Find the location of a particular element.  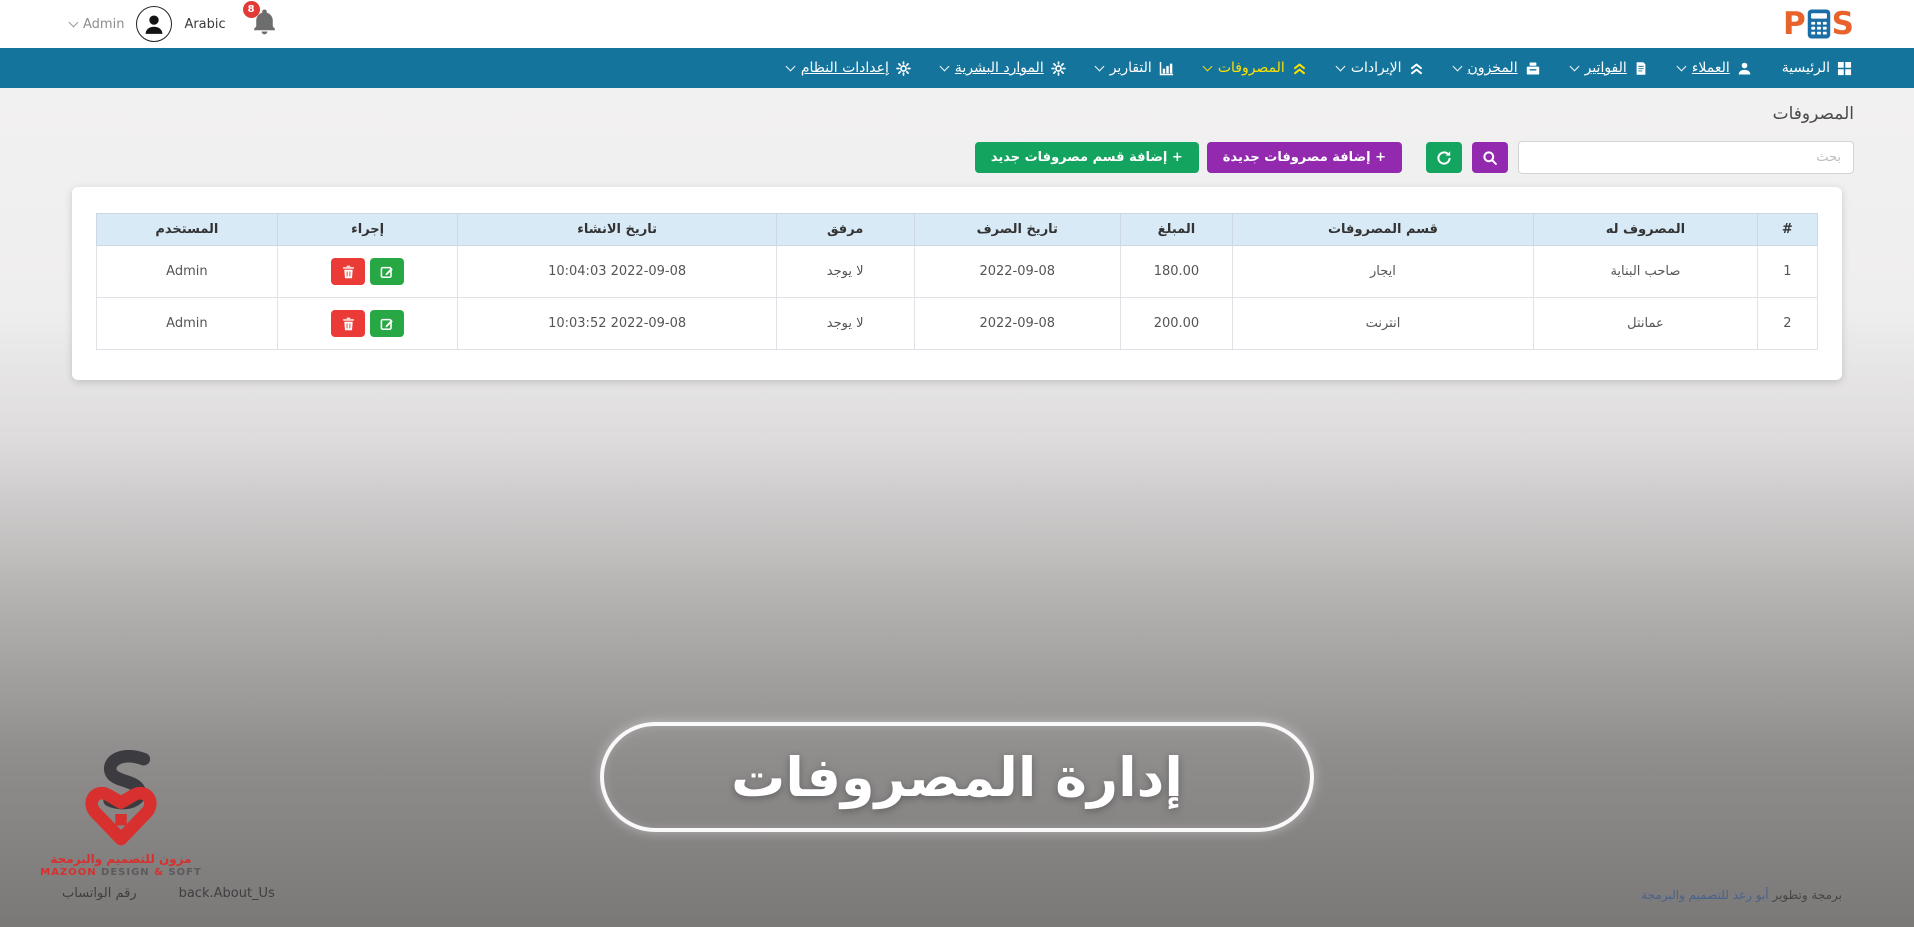

nav-item-invoices: الفواتير is located at coordinates (1608, 68).